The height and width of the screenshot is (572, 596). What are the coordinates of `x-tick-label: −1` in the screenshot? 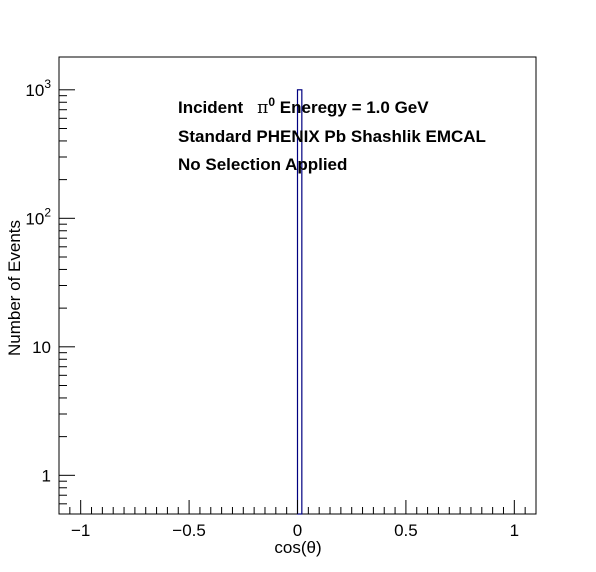 It's located at (80, 530).